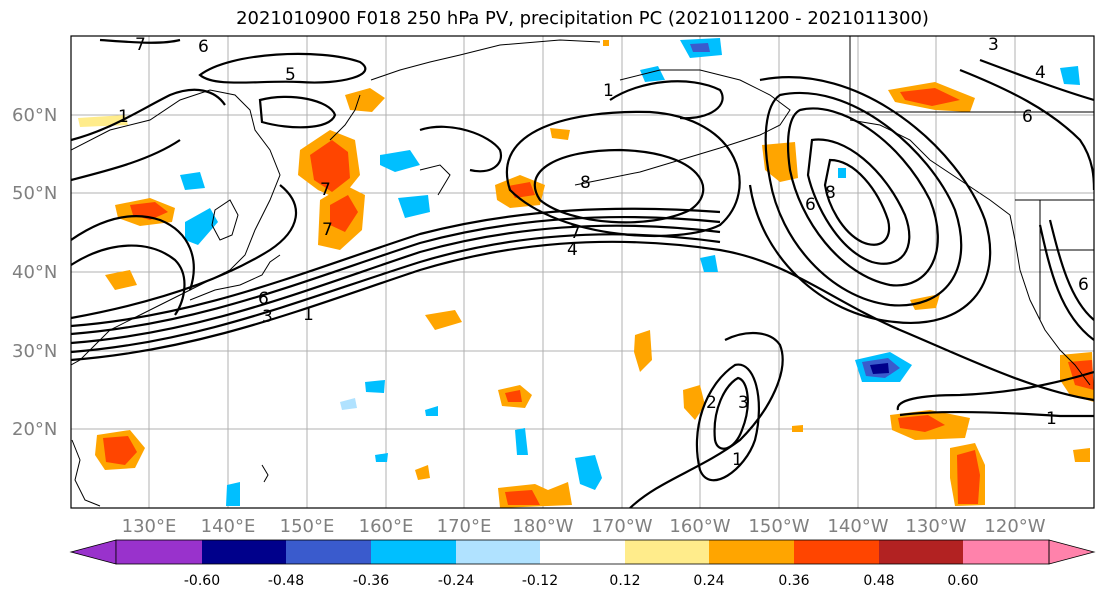 This screenshot has height=601, width=1105. What do you see at coordinates (93, 552) in the screenshot?
I see `colorbar-extend-low` at bounding box center [93, 552].